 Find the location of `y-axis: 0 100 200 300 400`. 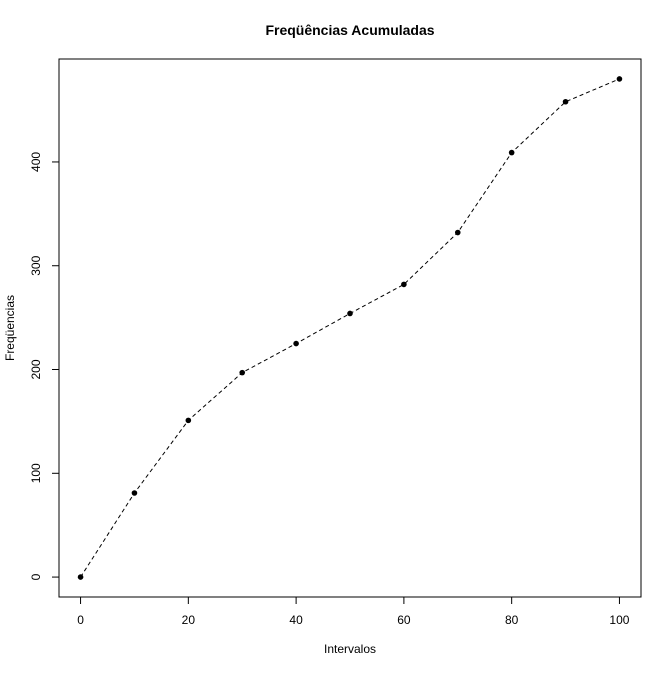

y-axis: 0 100 200 300 400 is located at coordinates (44, 366).